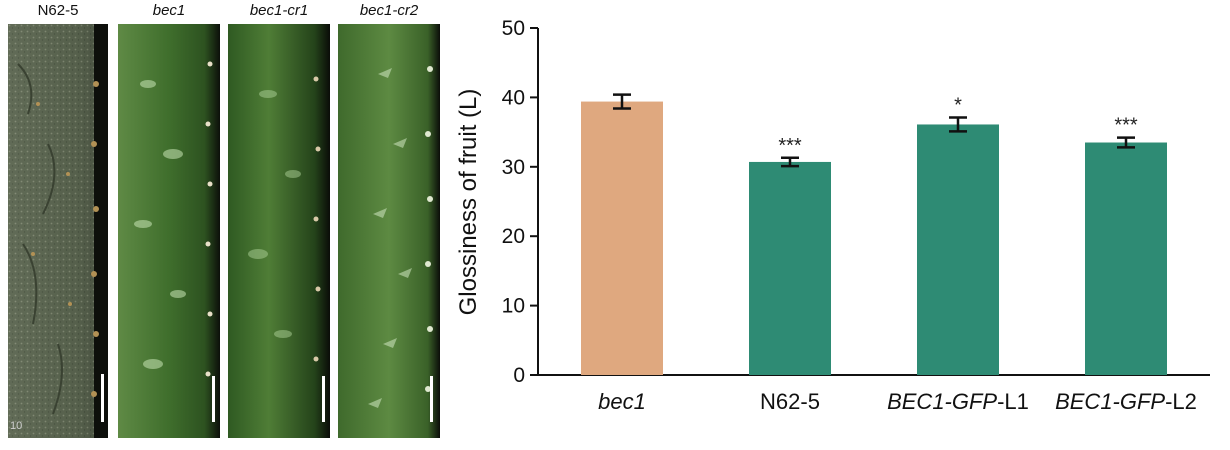  What do you see at coordinates (169, 10) in the screenshot?
I see `panel-label: bec1` at bounding box center [169, 10].